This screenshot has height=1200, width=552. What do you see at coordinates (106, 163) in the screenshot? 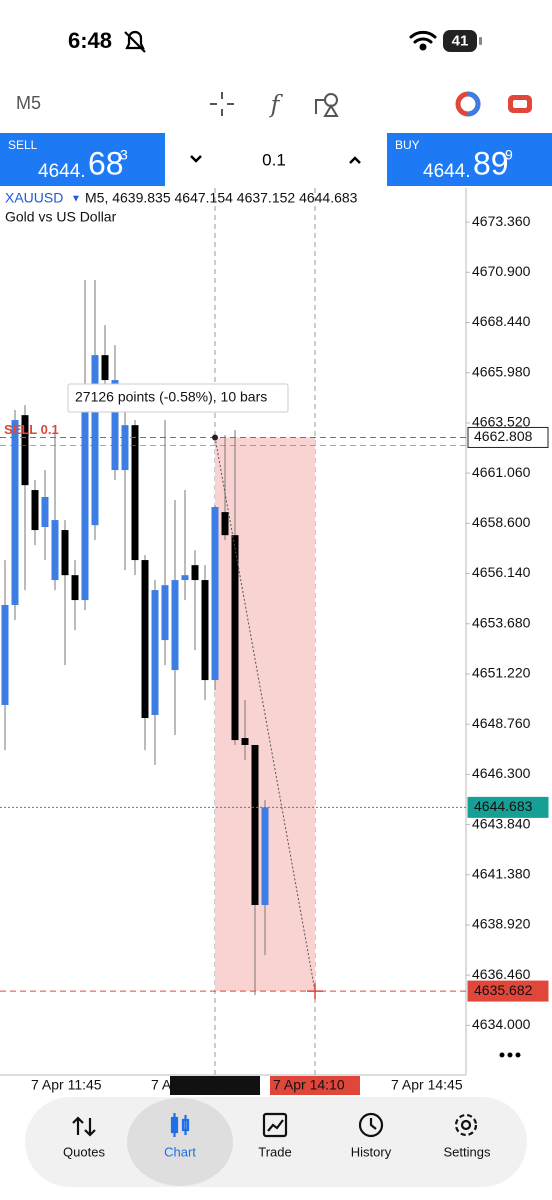
I see `sell-price-big: 68` at bounding box center [106, 163].